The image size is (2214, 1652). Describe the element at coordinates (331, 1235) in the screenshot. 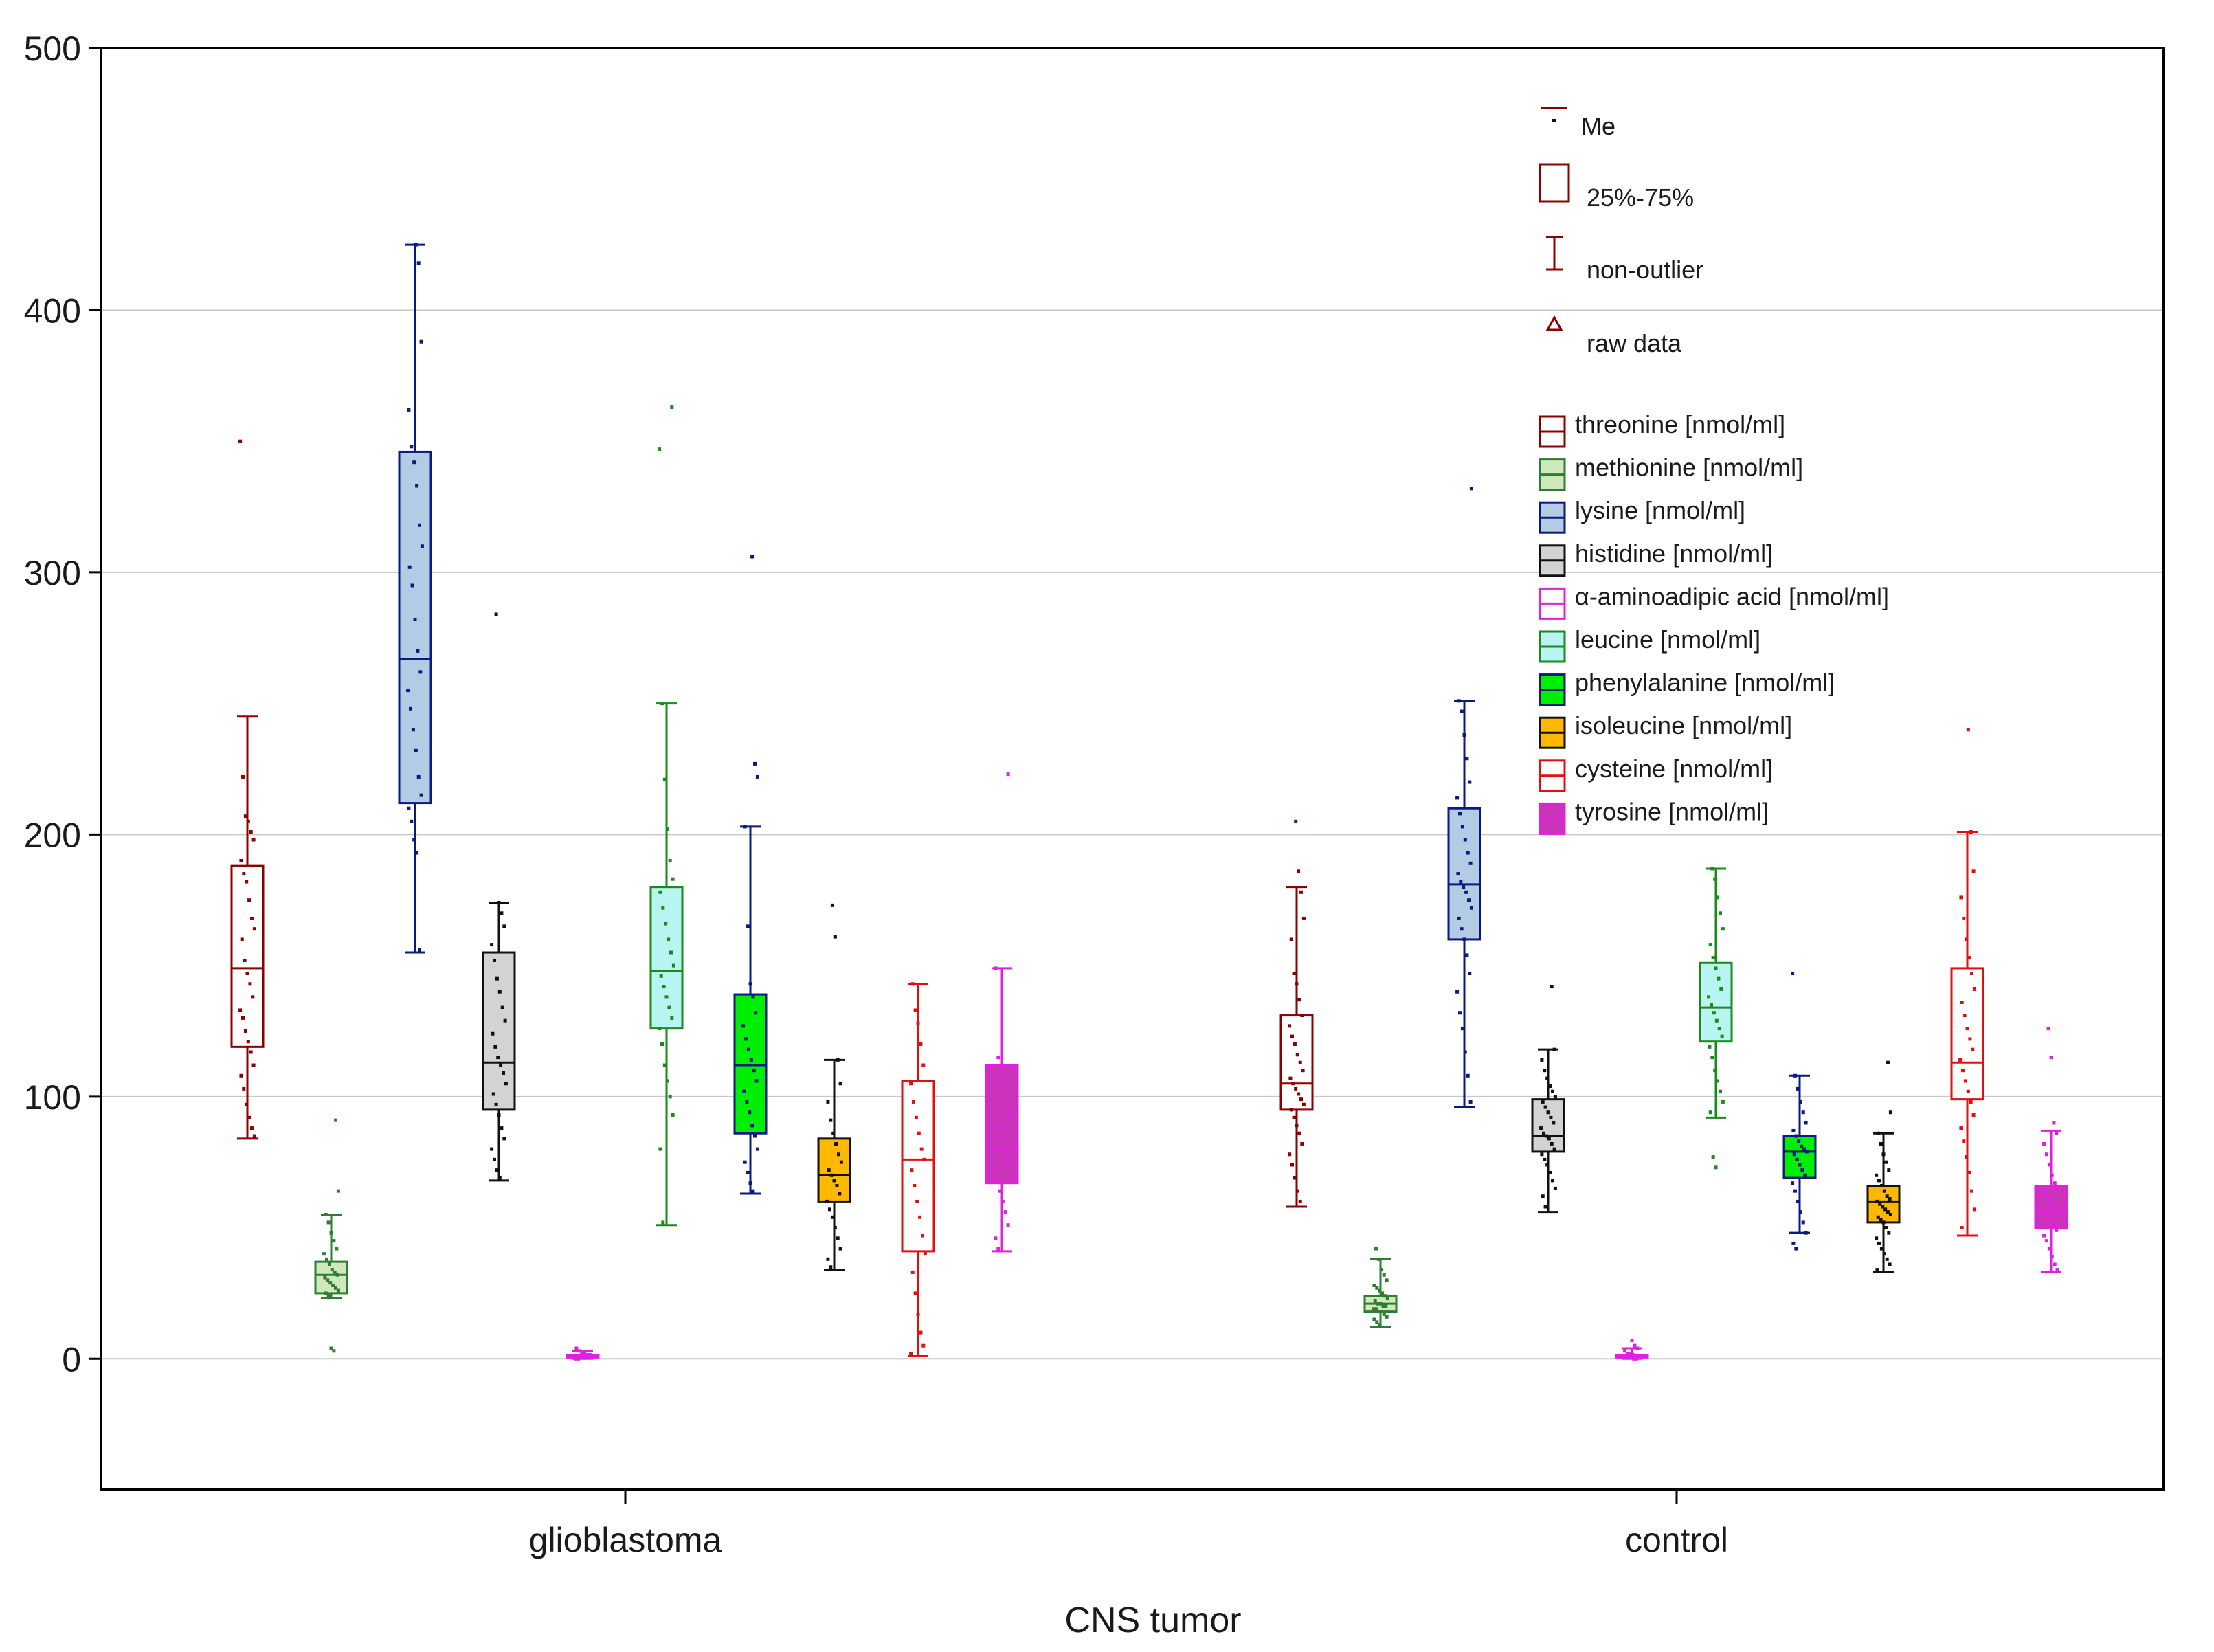

I see `box-1-glioblastoma` at that location.